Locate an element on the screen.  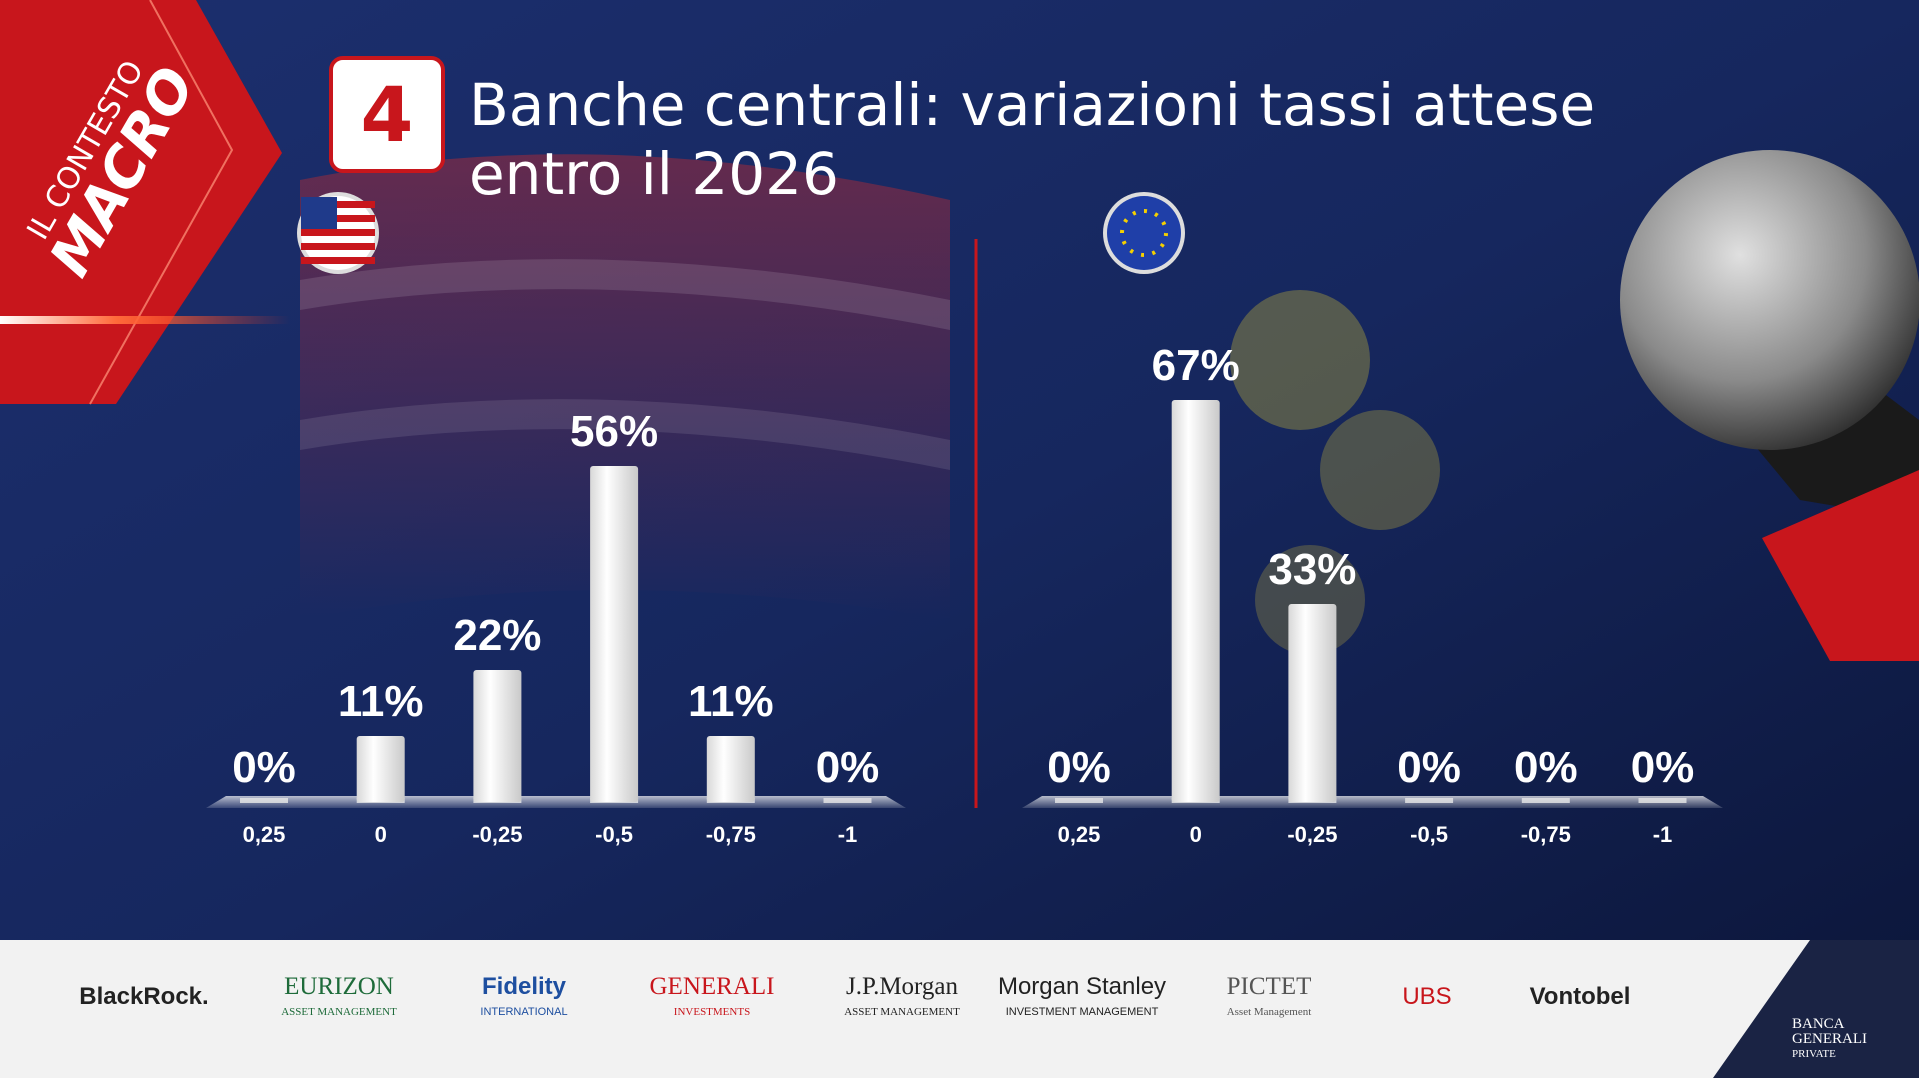
logo-name: Morgan Stanley is located at coordinates (1082, 986).